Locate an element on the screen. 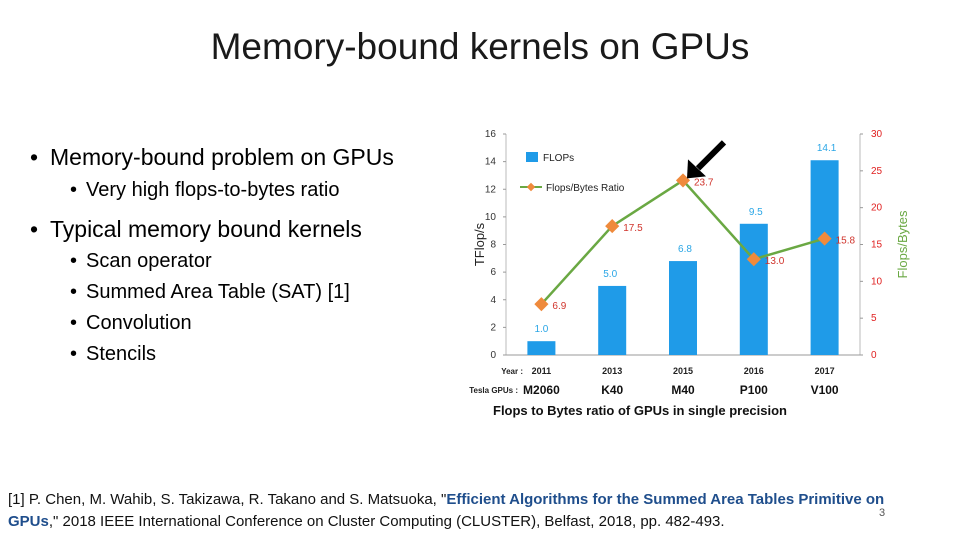 Image resolution: width=960 pixels, height=540 pixels. legend-flops-label: FLOPs is located at coordinates (558, 158).